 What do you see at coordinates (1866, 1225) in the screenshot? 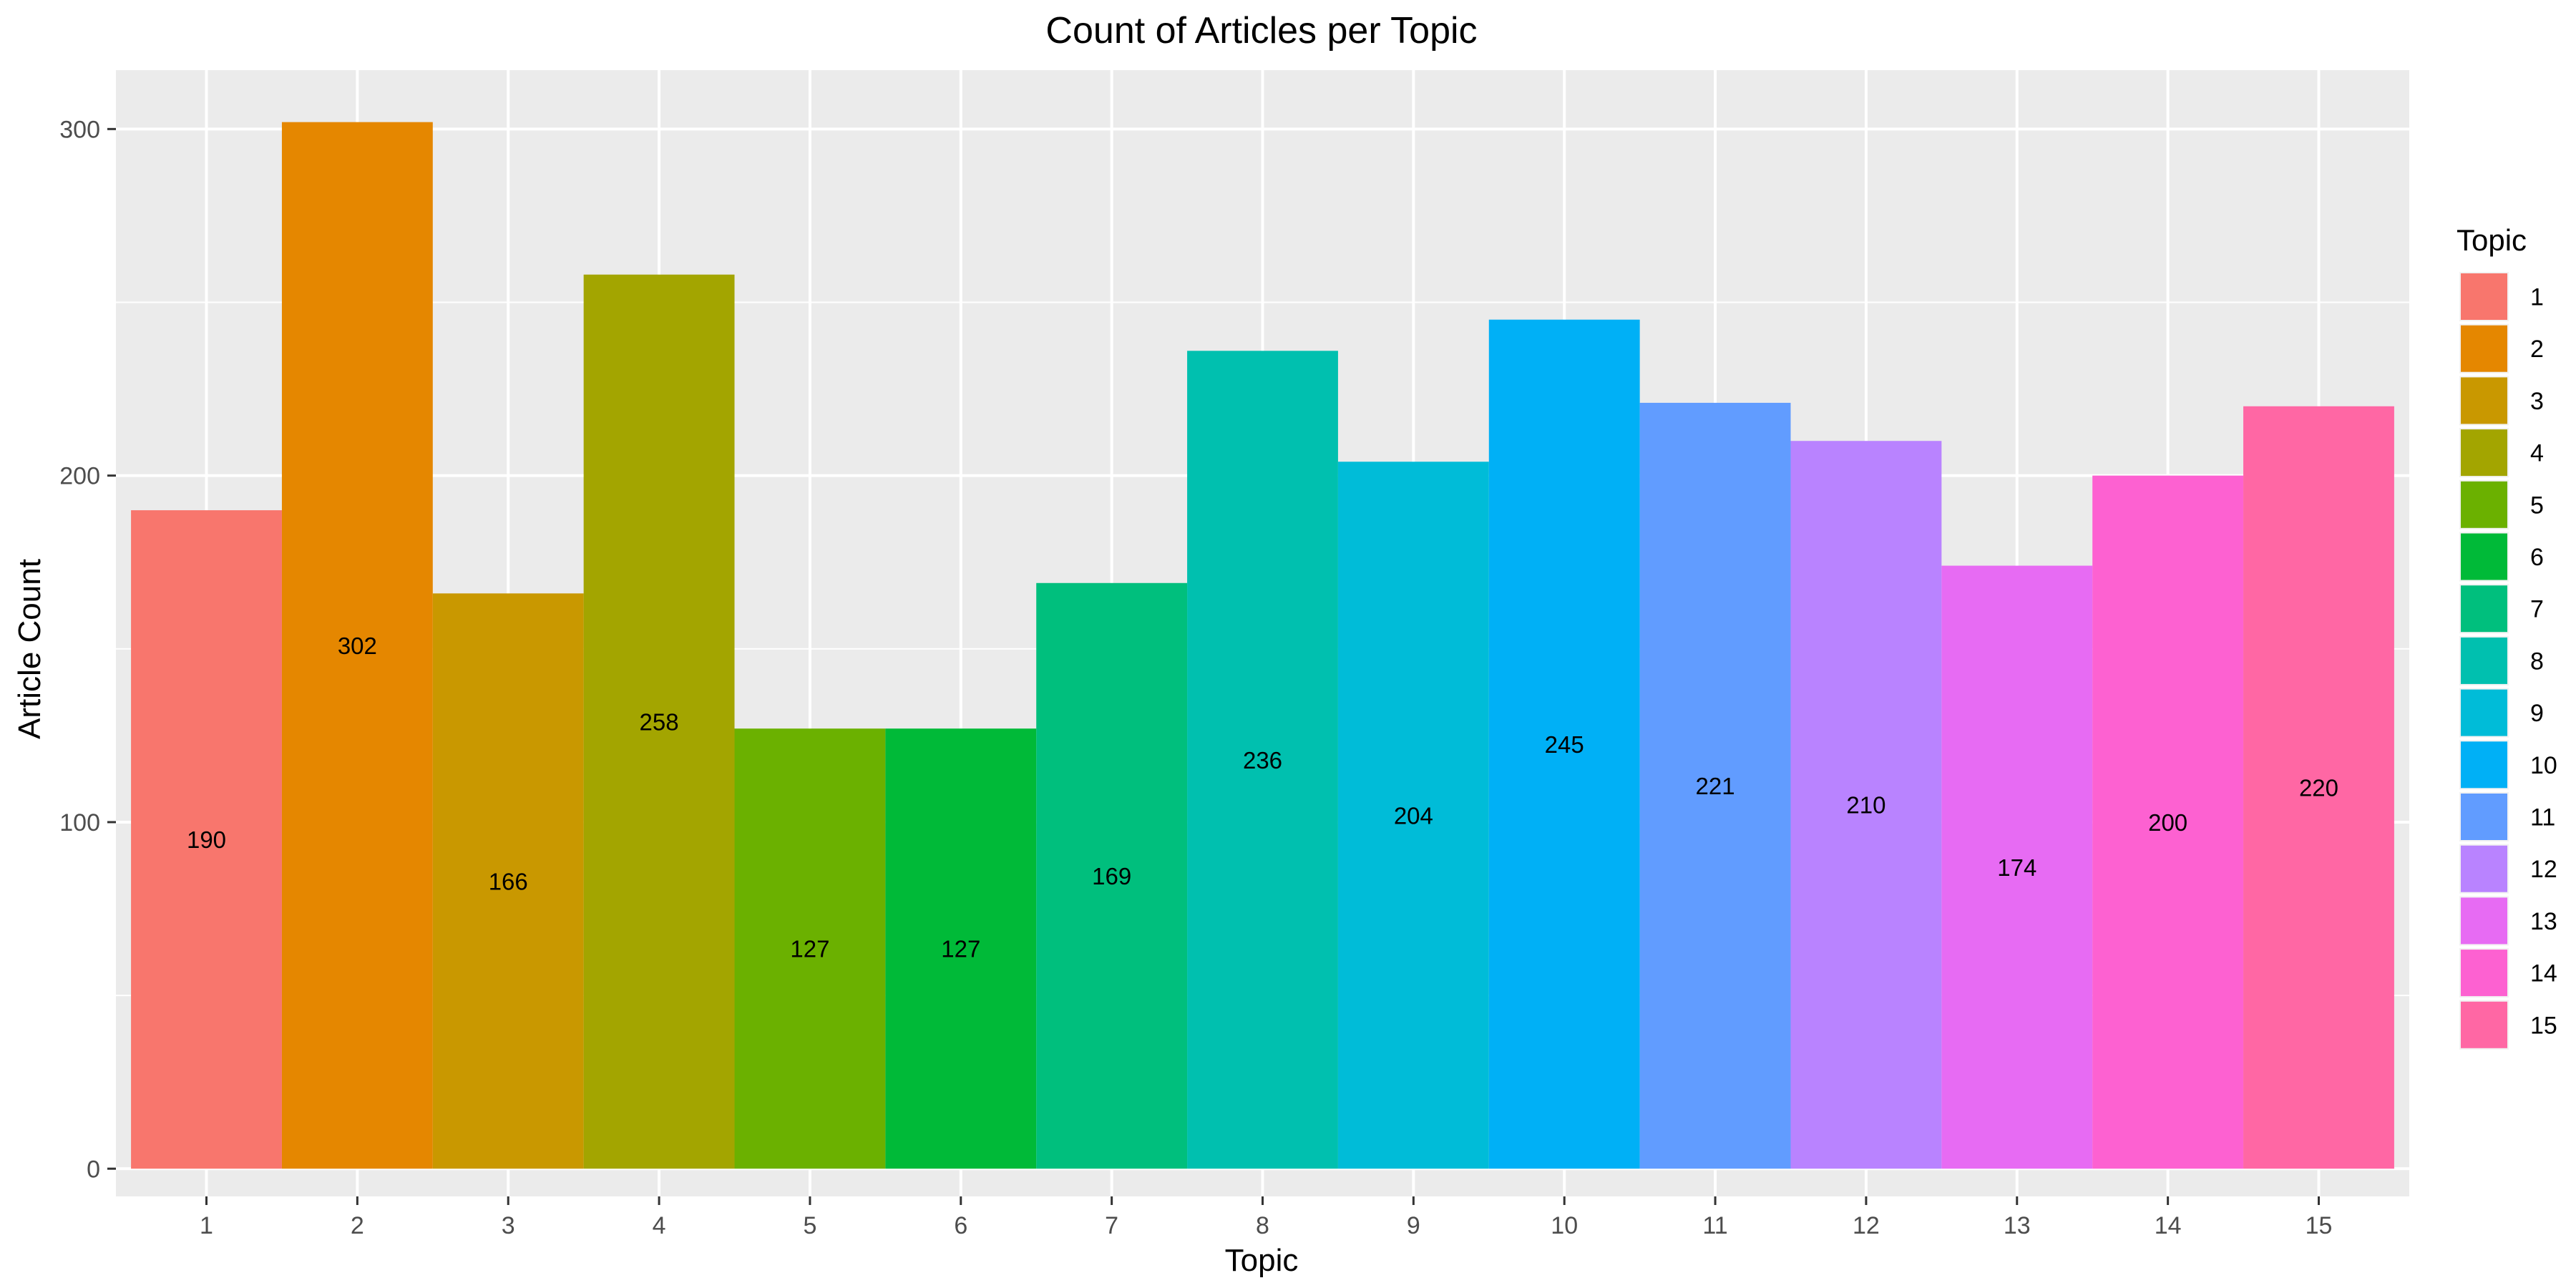
I see `x-tick-label: 12` at bounding box center [1866, 1225].